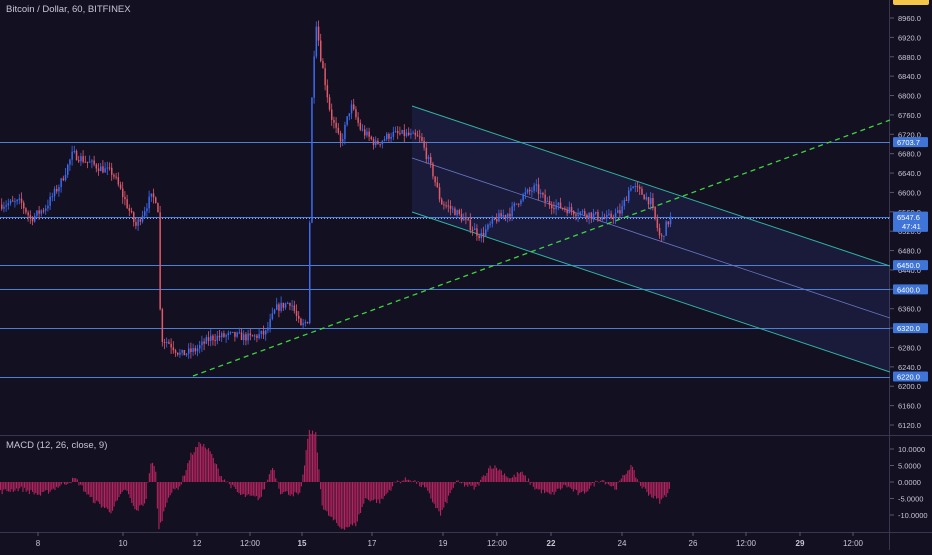 The width and height of the screenshot is (932, 555). I want to click on price-tick-label: 6280.0, so click(909, 347).